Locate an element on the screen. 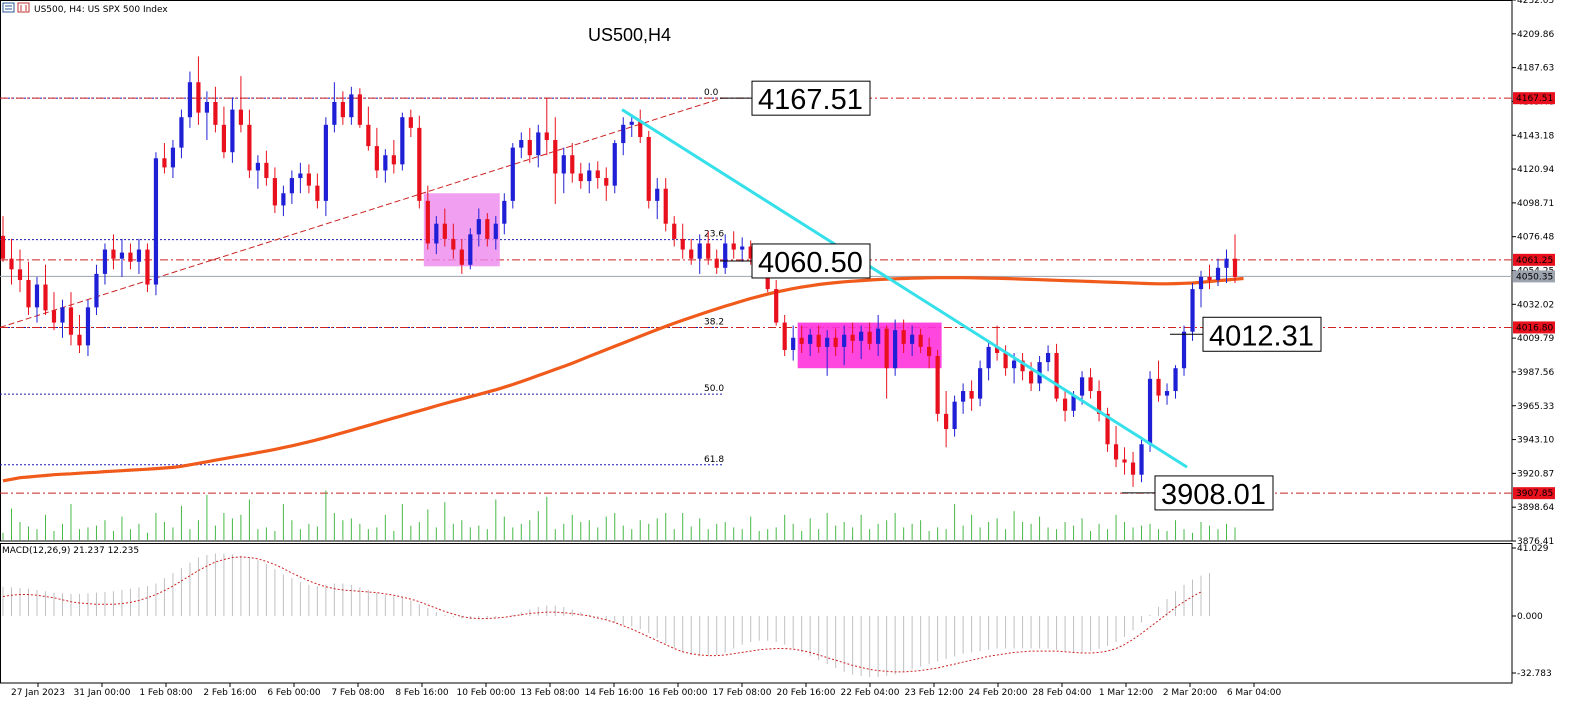 The width and height of the screenshot is (1581, 710). window-menu-icon is located at coordinates (8, 7).